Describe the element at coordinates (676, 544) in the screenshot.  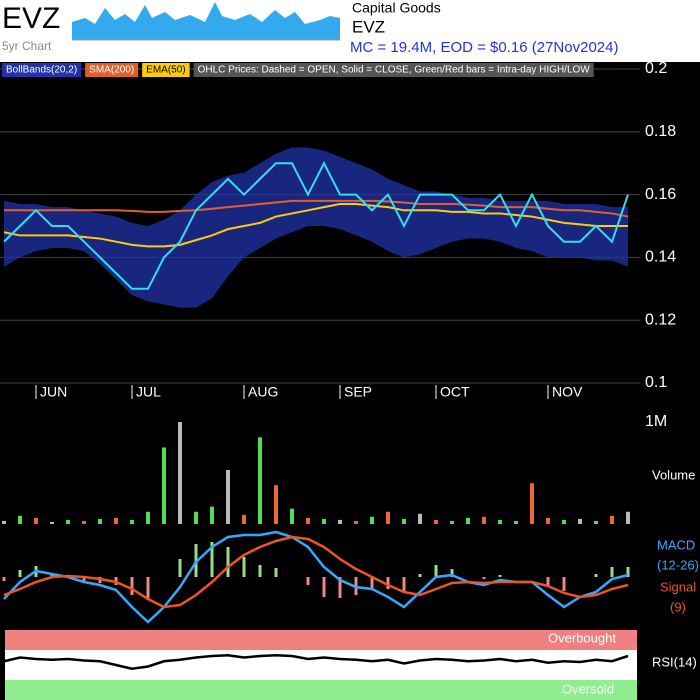
I see `macd-label: MACD` at that location.